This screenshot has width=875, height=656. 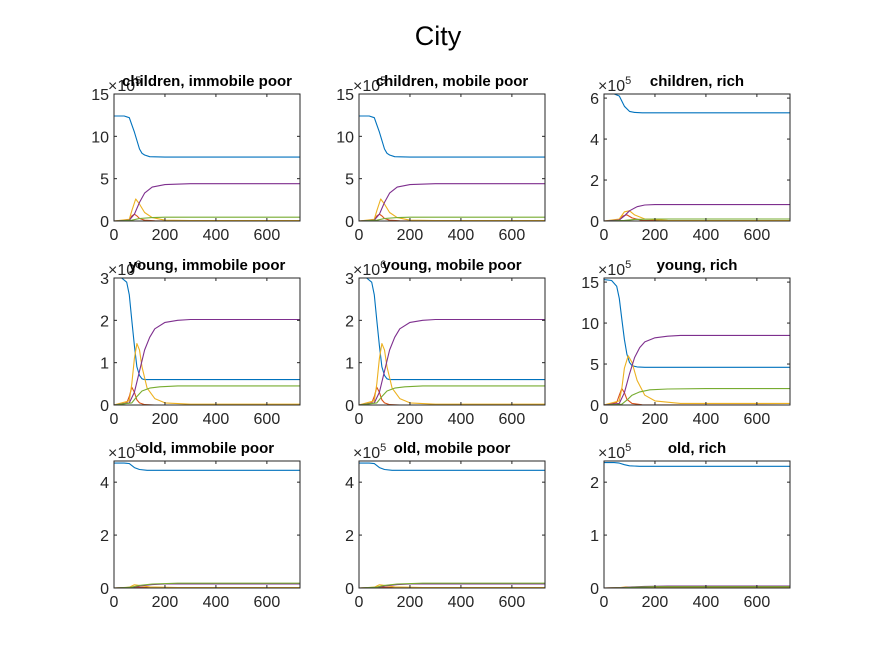 I want to click on y-tick-label: 10, so click(x=345, y=137).